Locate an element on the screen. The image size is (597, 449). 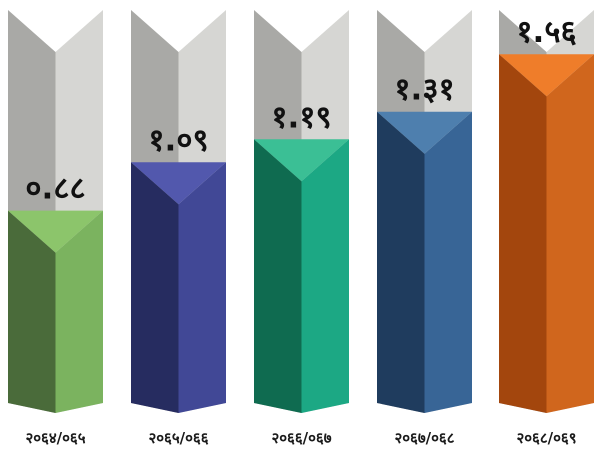
bar-value-label: १.३१ is located at coordinates (424, 90).